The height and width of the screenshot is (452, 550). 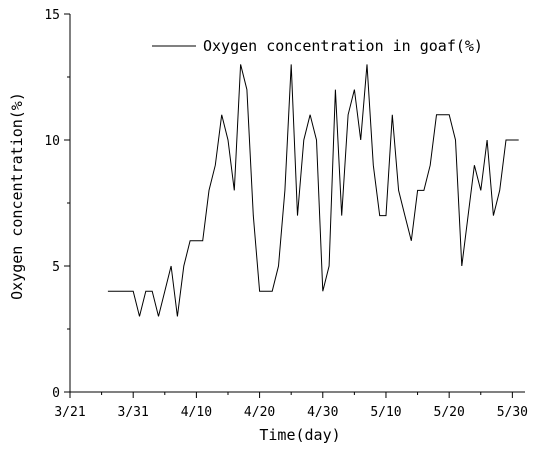 What do you see at coordinates (512, 412) in the screenshot?
I see `x-tick-label: 5/30` at bounding box center [512, 412].